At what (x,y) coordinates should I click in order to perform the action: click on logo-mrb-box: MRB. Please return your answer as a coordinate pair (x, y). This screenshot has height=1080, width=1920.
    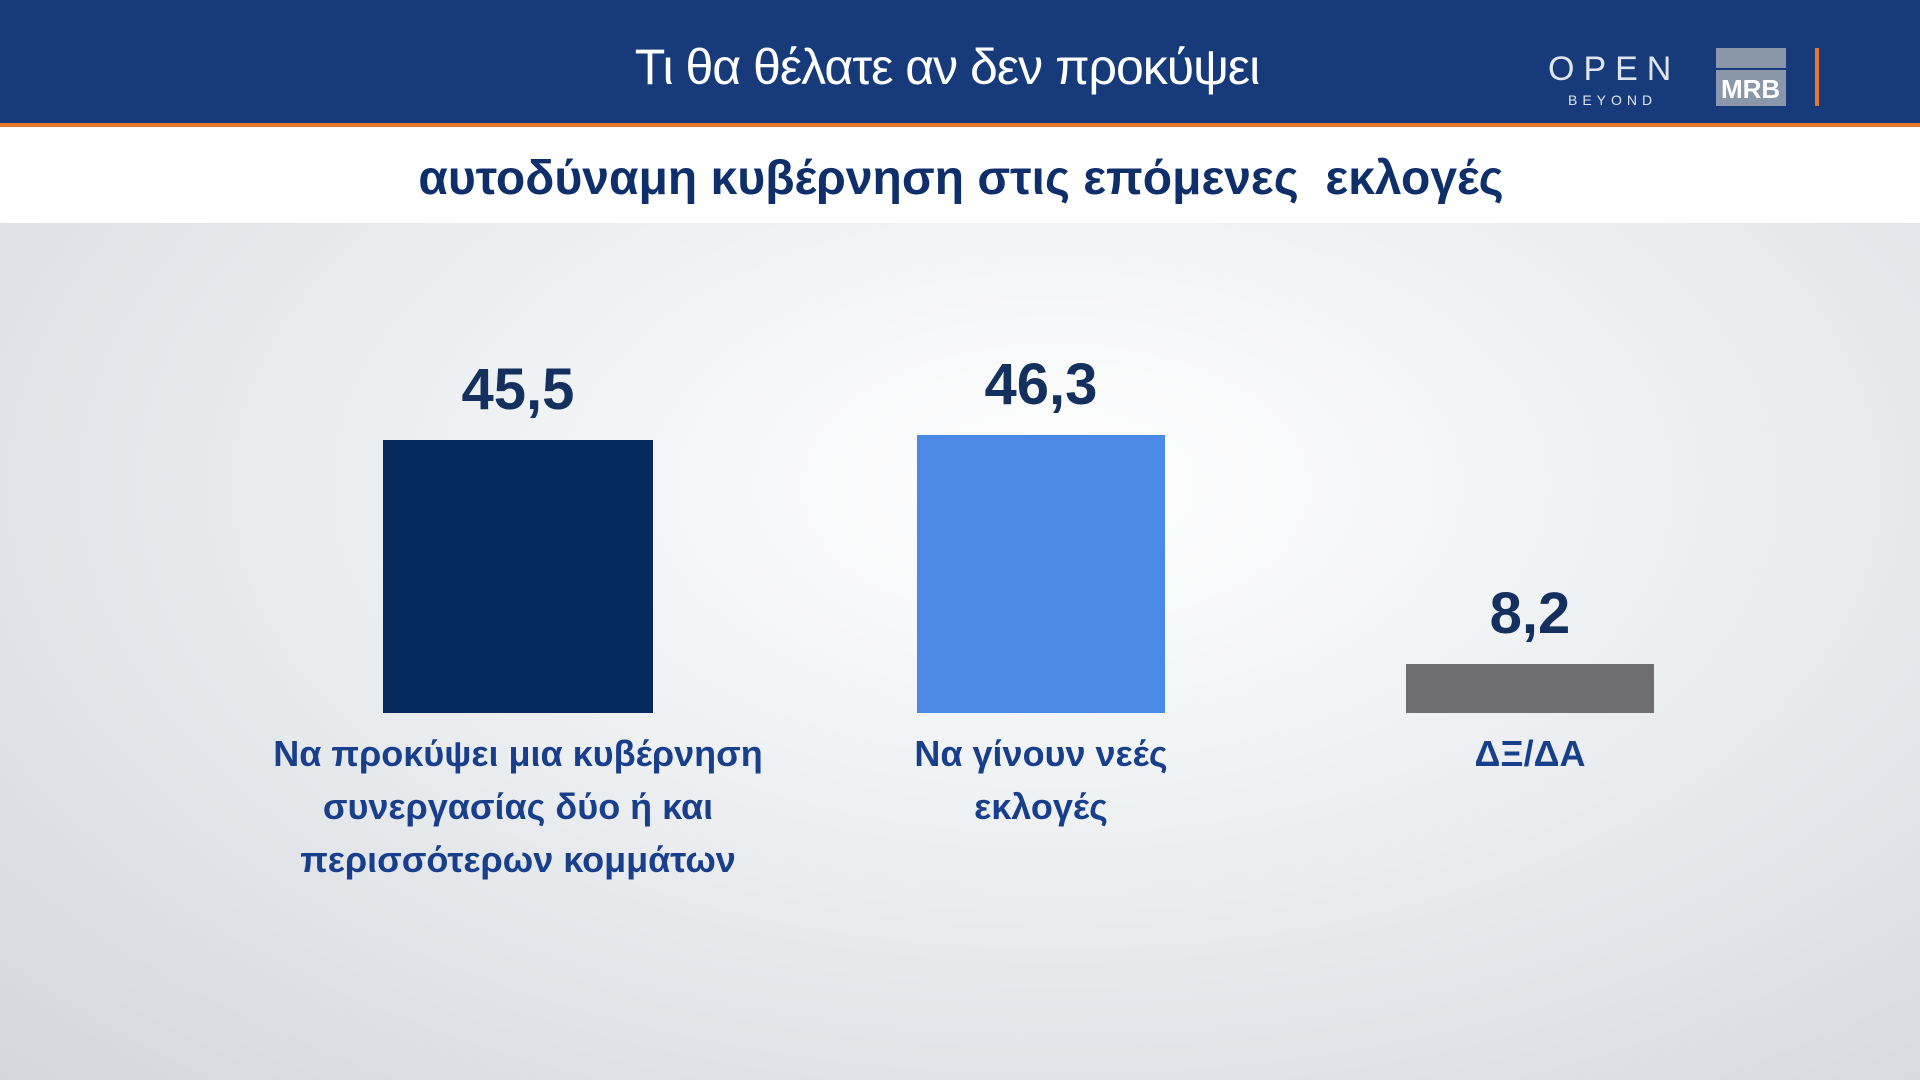
    Looking at the image, I should click on (1751, 77).